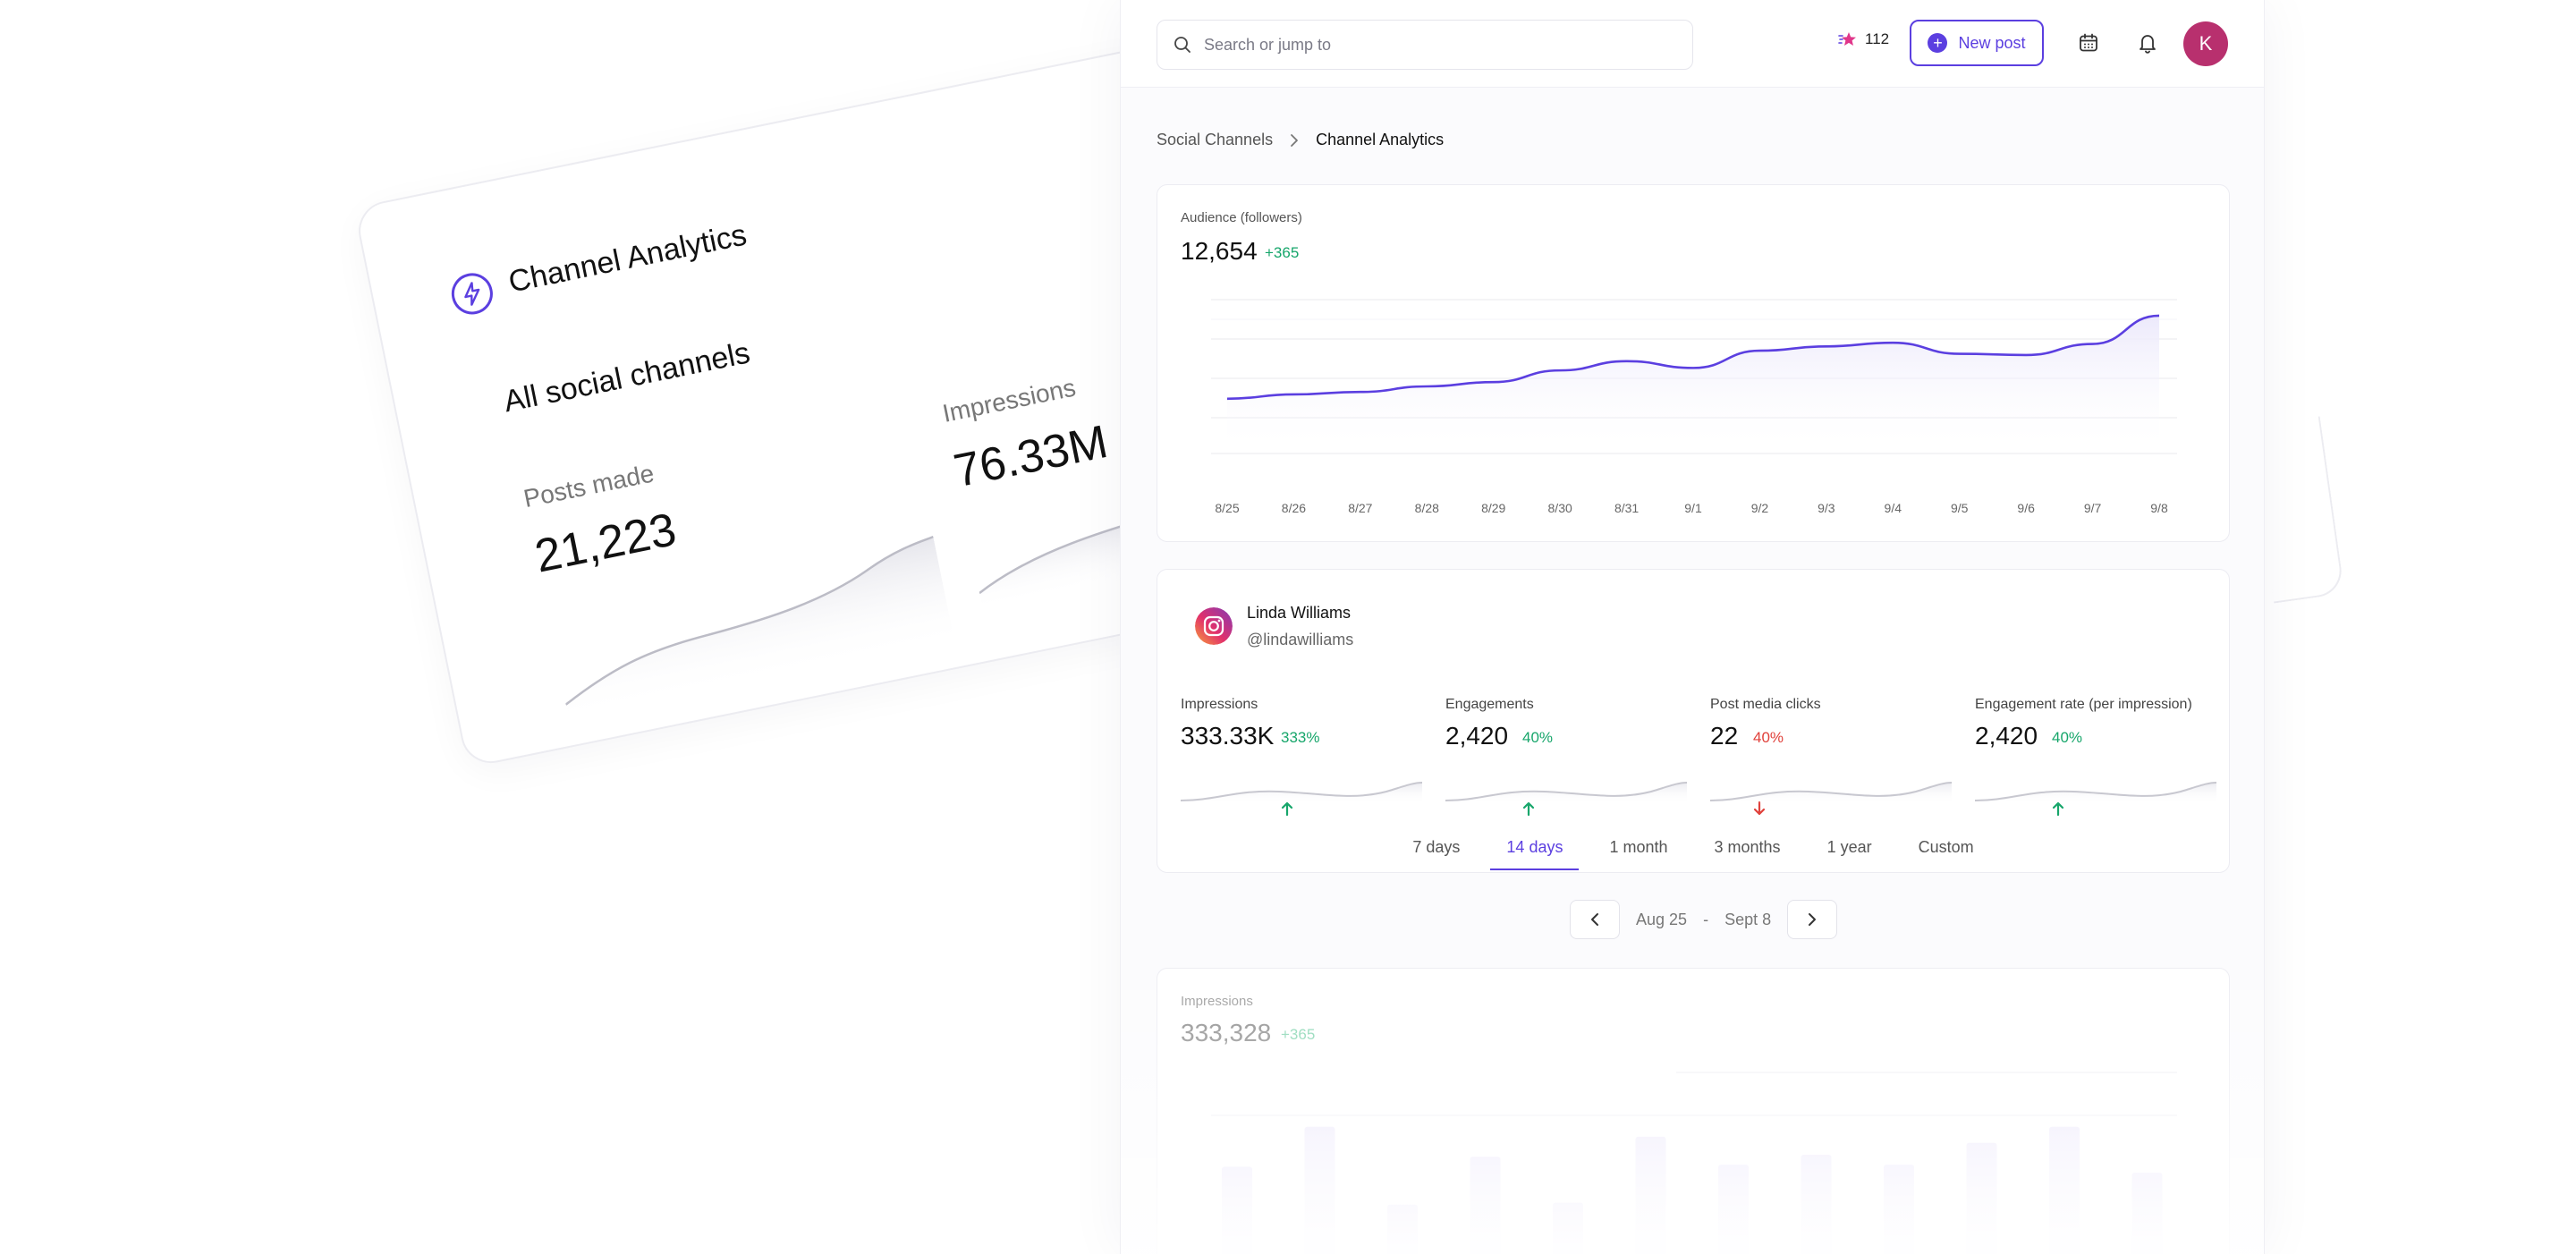 This screenshot has height=1254, width=2576. Describe the element at coordinates (1380, 139) in the screenshot. I see `breadcrumb-current: Channel Analytics` at that location.